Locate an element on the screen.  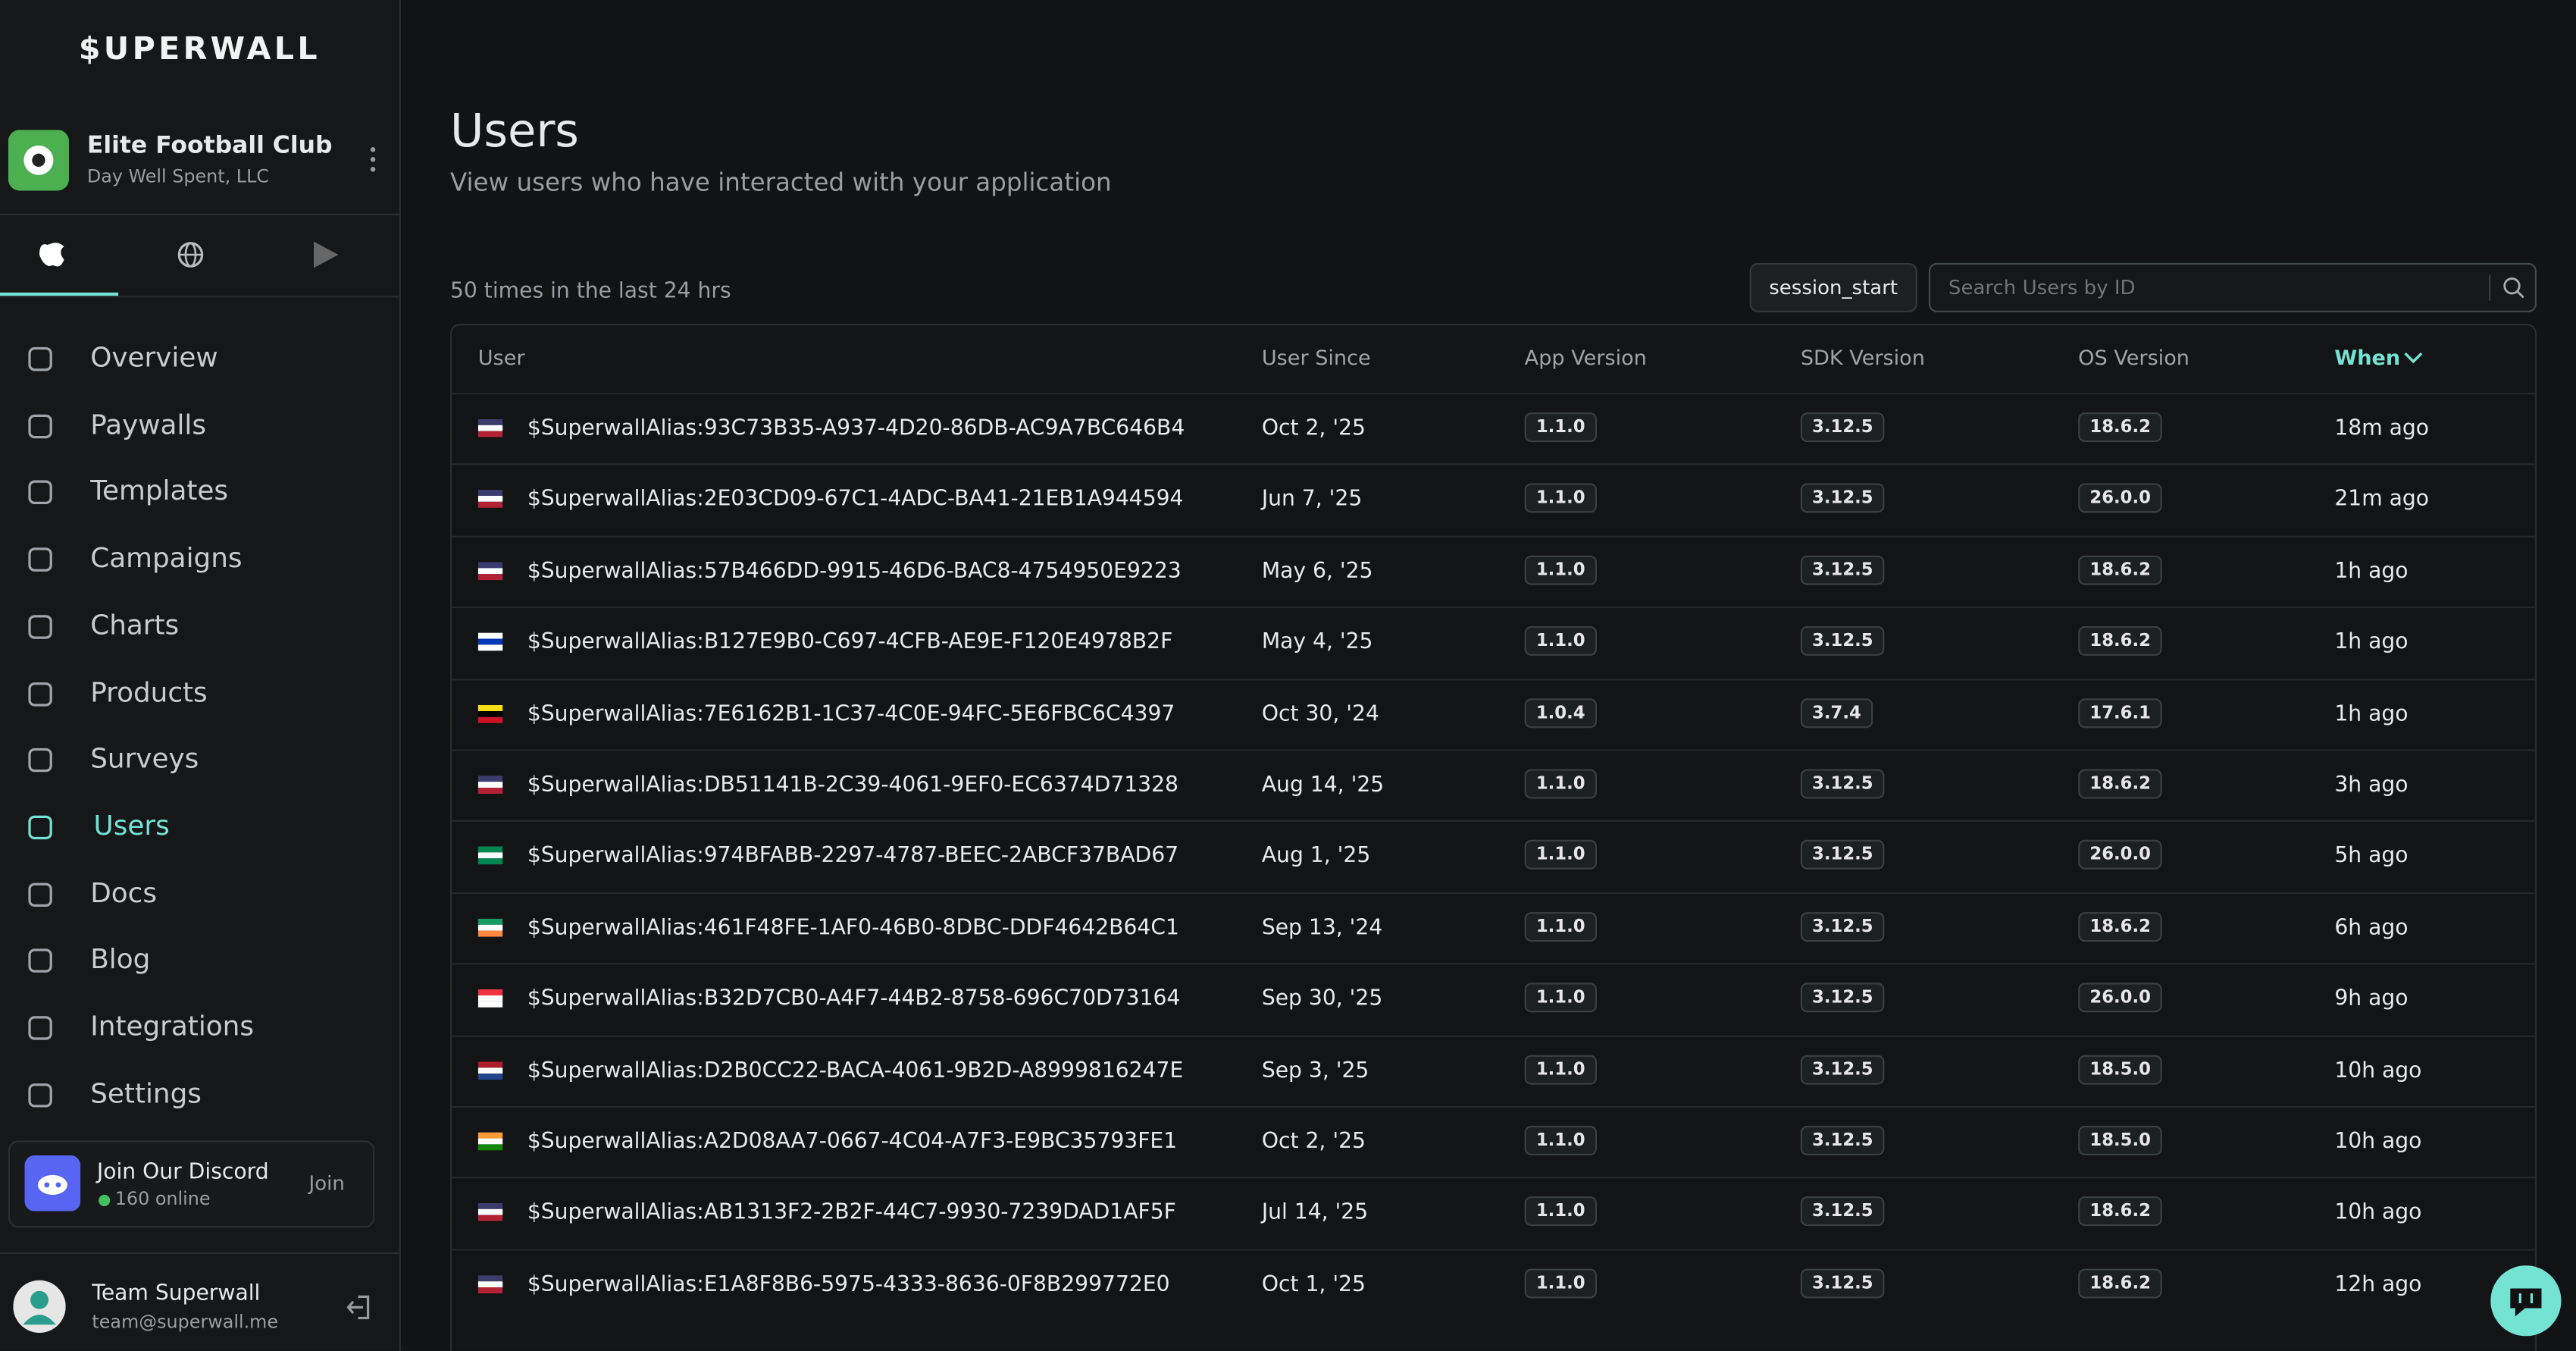
search-box: Search Users by ID is located at coordinates (2232, 287).